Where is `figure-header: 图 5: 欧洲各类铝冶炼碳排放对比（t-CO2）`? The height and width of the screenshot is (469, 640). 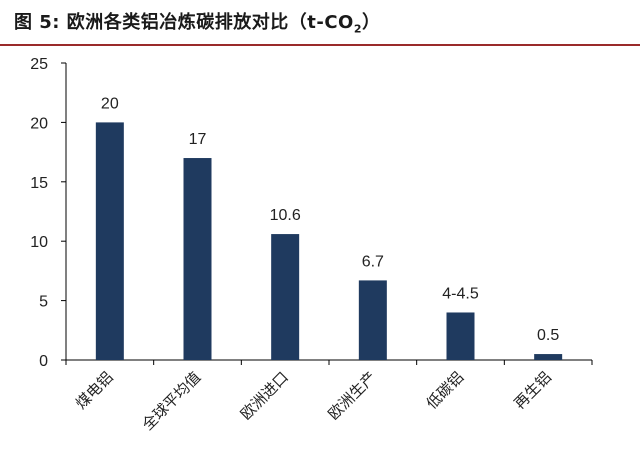 figure-header: 图 5: 欧洲各类铝冶炼碳排放对比（t-CO2） is located at coordinates (320, 22).